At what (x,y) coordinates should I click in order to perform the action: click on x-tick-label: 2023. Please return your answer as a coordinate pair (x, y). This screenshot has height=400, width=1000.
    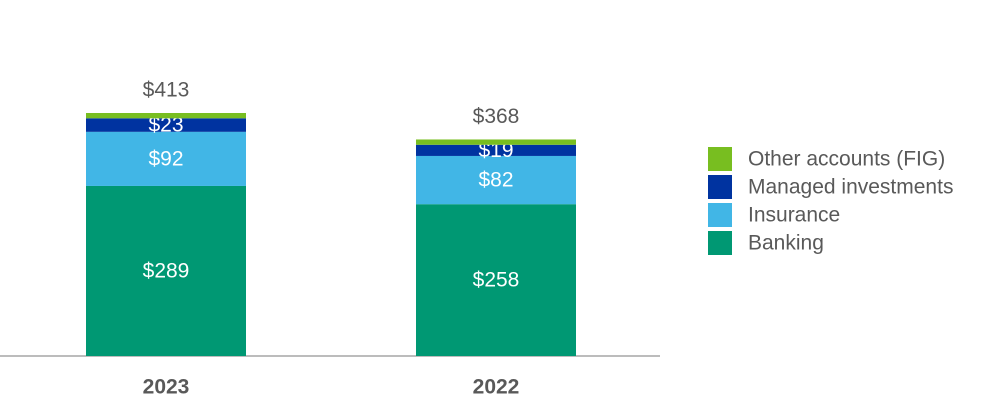
    Looking at the image, I should click on (166, 387).